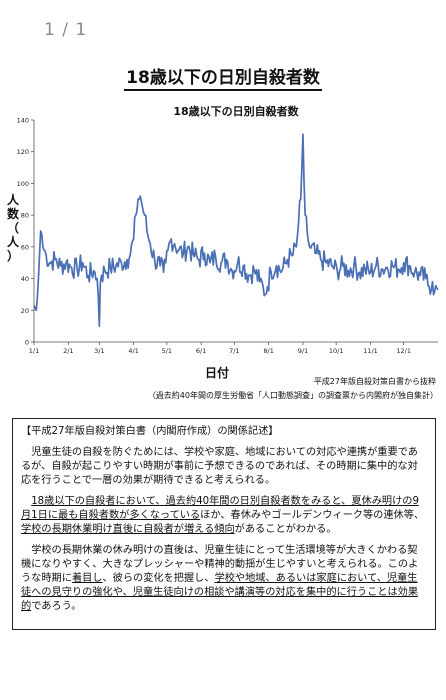  I want to click on x-tick-label: 2/1, so click(68, 351).